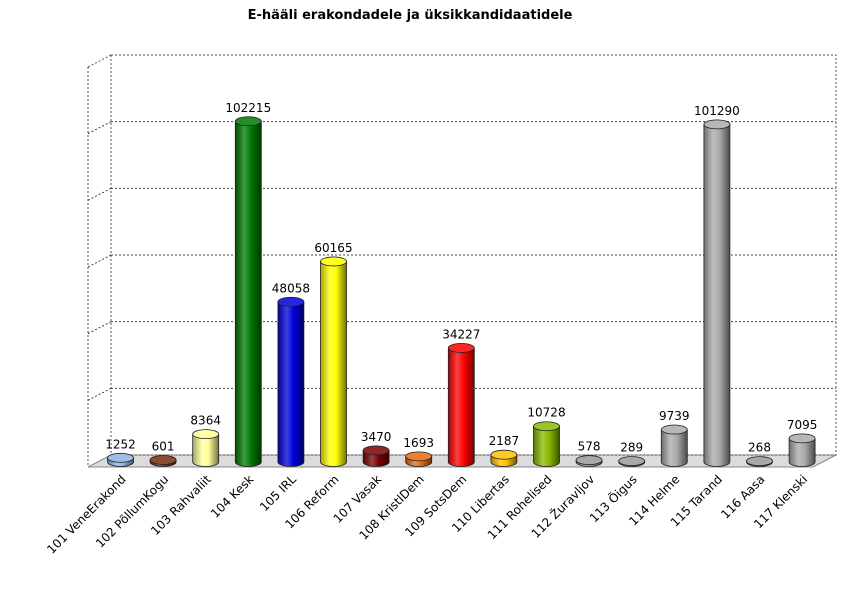  What do you see at coordinates (546, 413) in the screenshot?
I see `value-label: 10728` at bounding box center [546, 413].